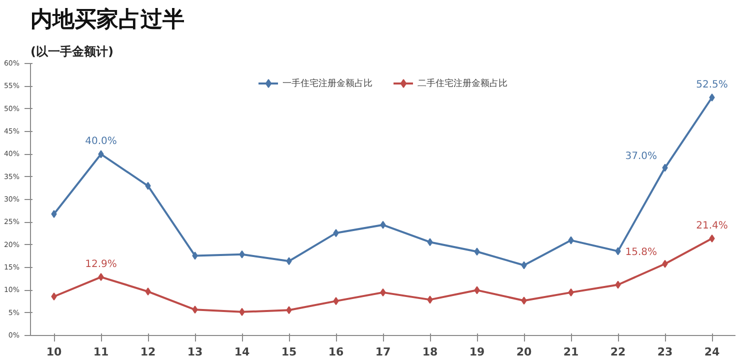 This screenshot has width=740, height=358. Describe the element at coordinates (430, 352) in the screenshot. I see `x-tick-label: 18` at that location.